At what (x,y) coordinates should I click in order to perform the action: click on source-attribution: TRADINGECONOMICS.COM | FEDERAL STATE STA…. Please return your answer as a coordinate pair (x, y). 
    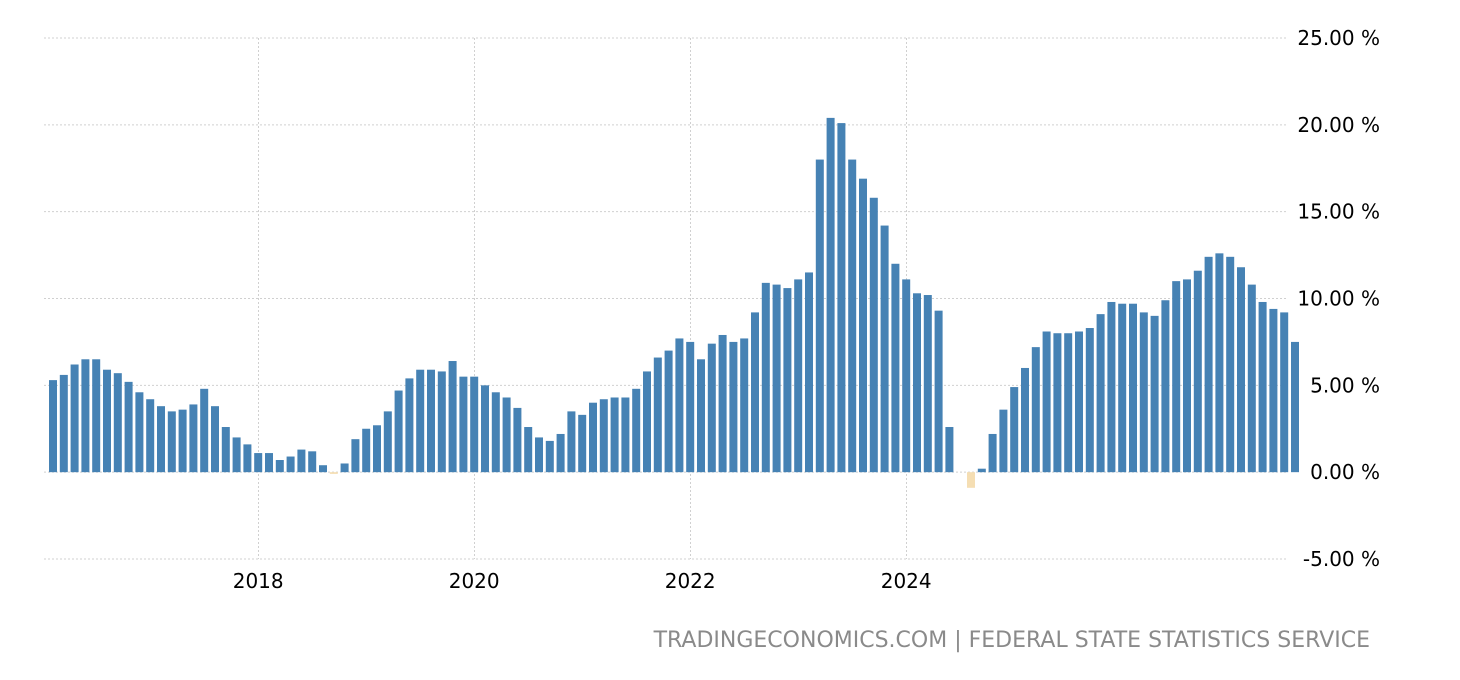
    Looking at the image, I should click on (1011, 640).